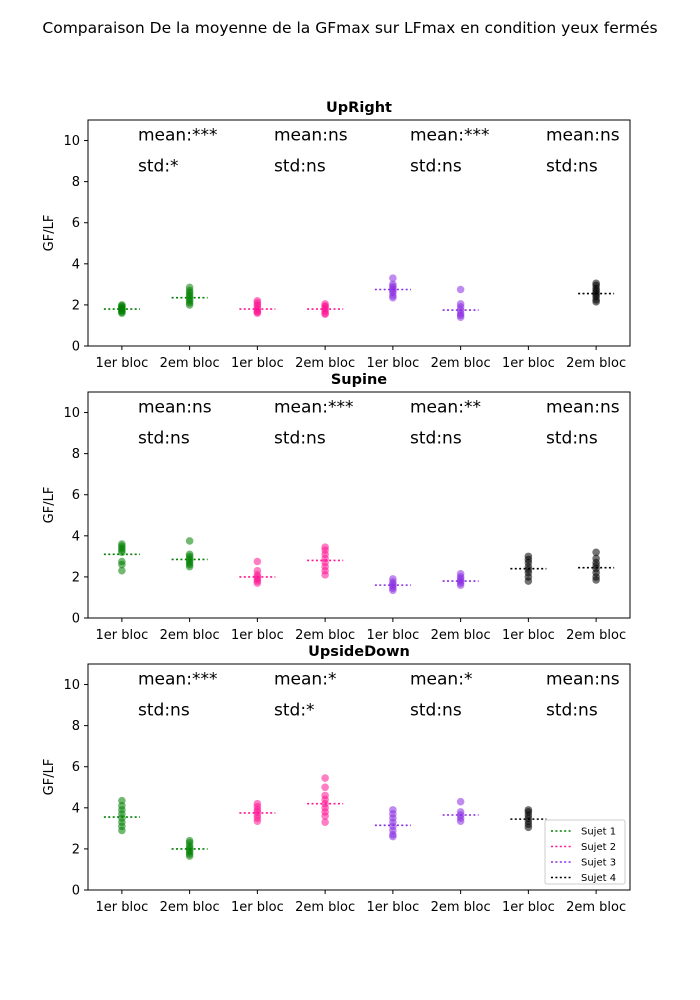 The width and height of the screenshot is (700, 1000). Describe the element at coordinates (598, 832) in the screenshot. I see `legend-label: Sujet 1` at that location.